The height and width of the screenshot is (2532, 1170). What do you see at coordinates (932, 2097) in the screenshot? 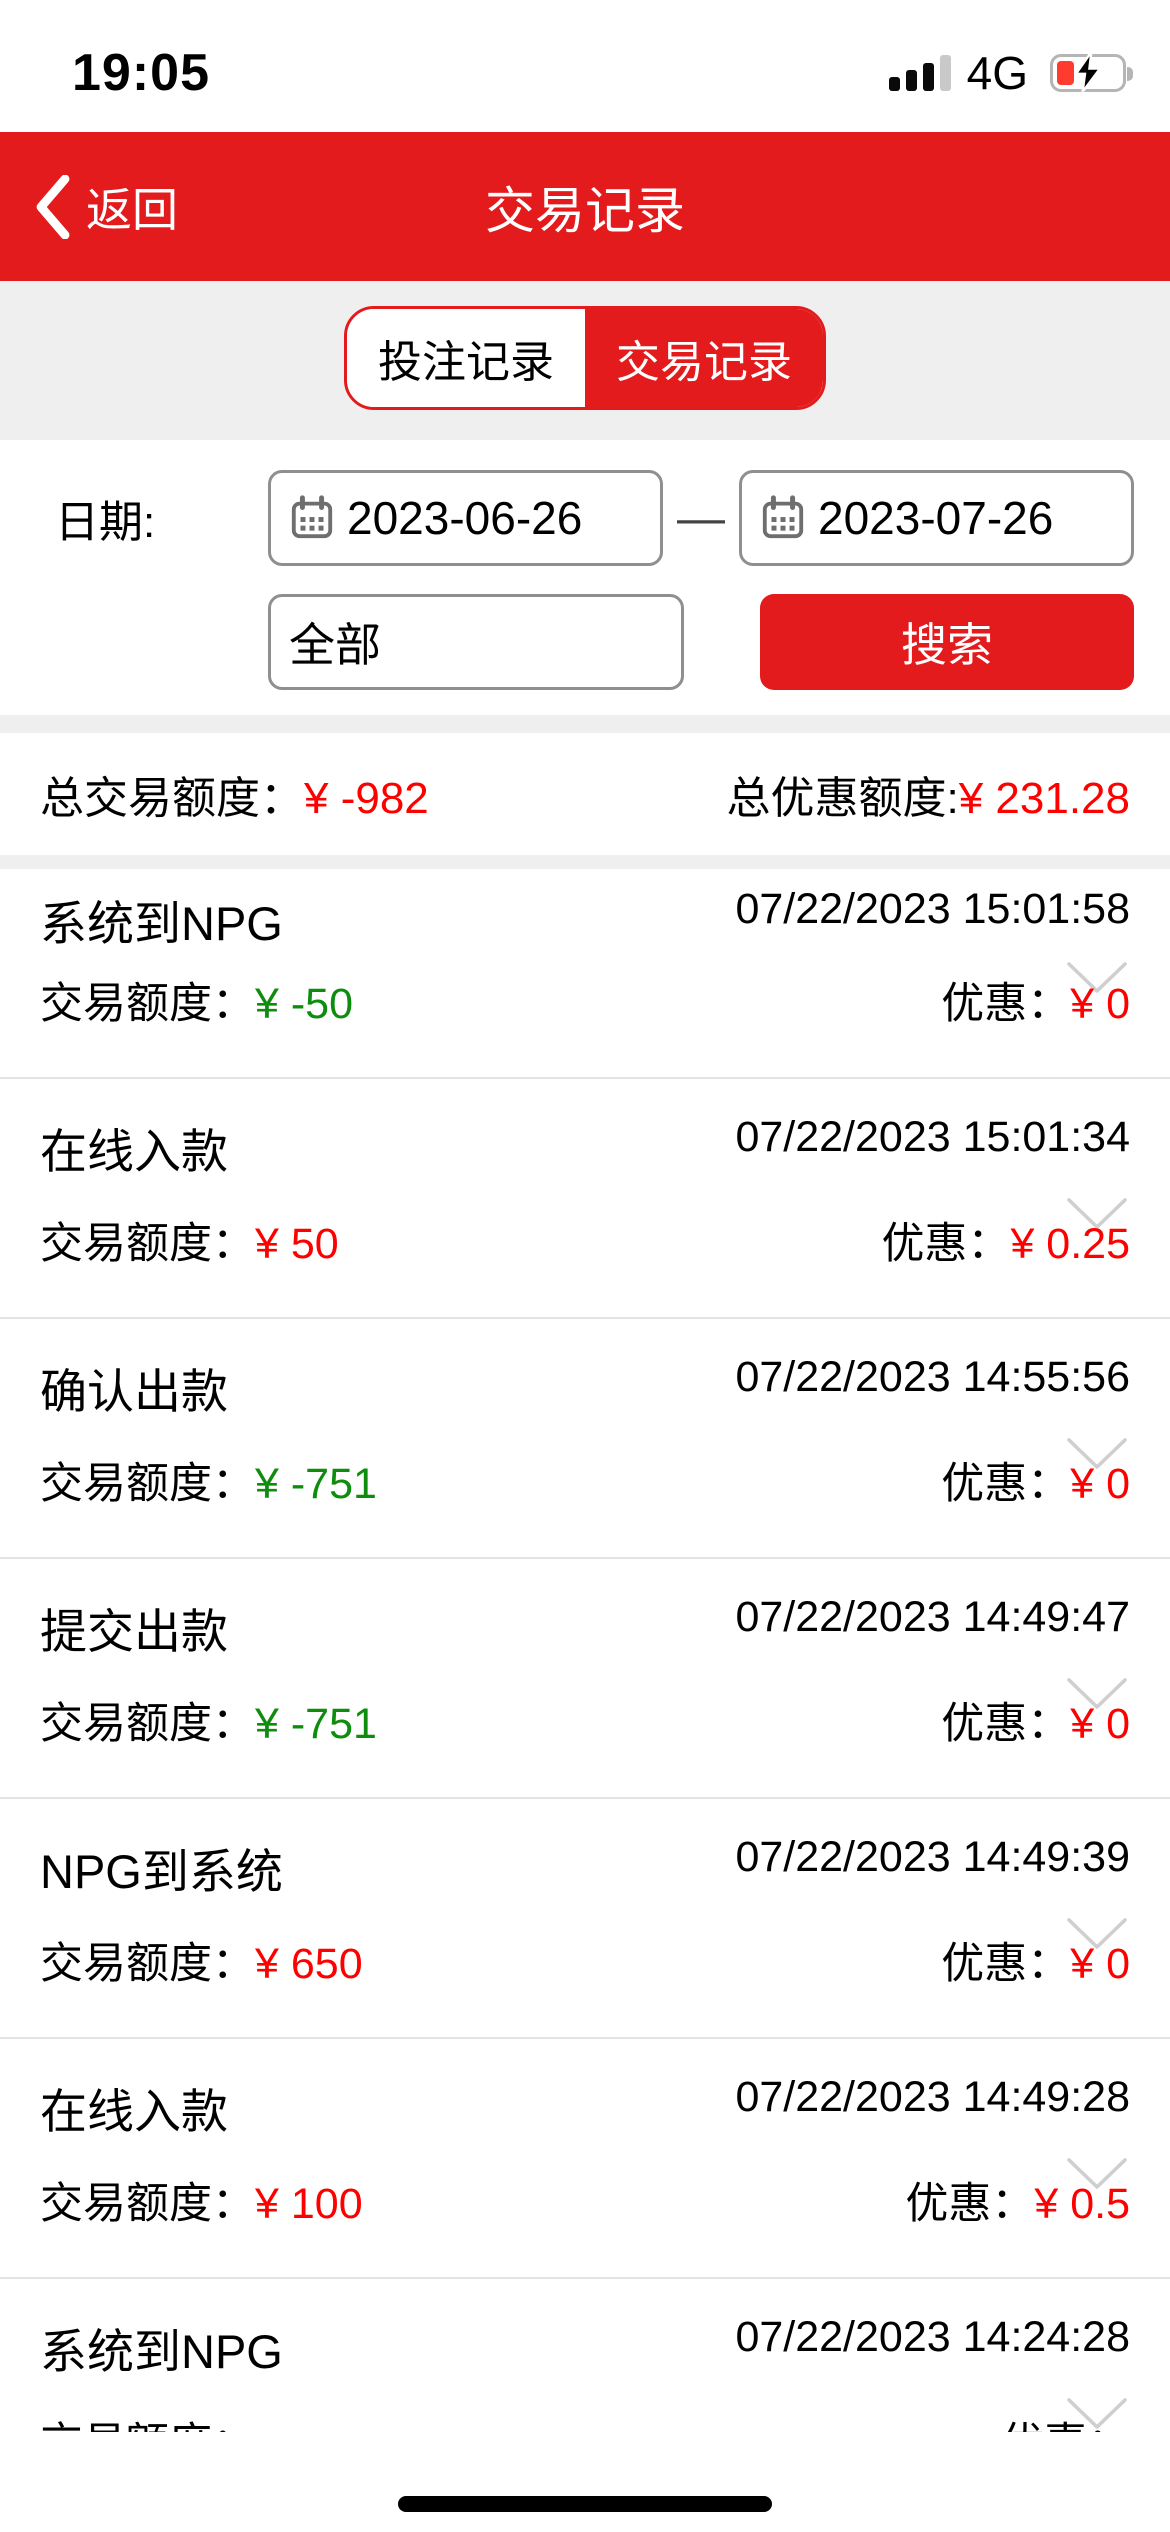
I see `transaction-datetime: 07/22/2023 14:49:28` at bounding box center [932, 2097].